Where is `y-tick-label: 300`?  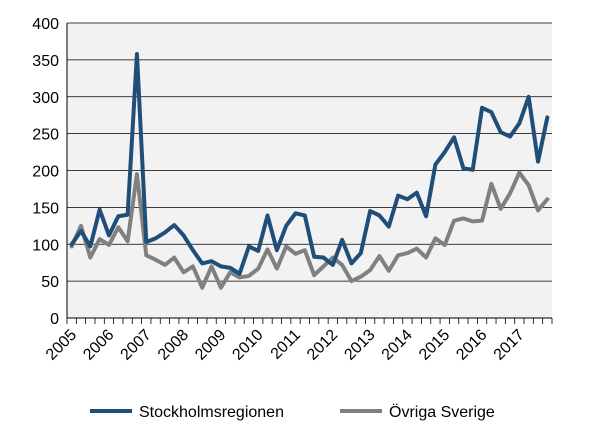
y-tick-label: 300 is located at coordinates (45, 98).